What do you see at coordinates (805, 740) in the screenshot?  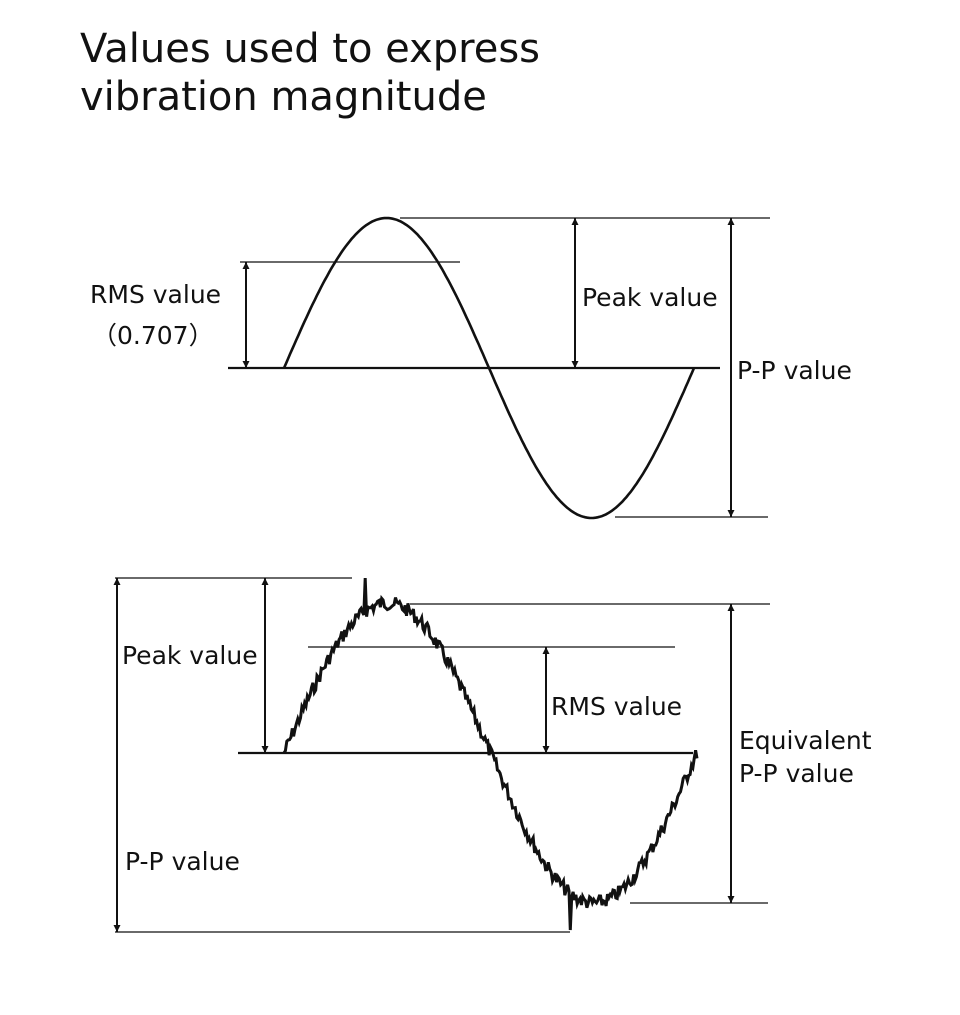 I see `label: Equivalent` at bounding box center [805, 740].